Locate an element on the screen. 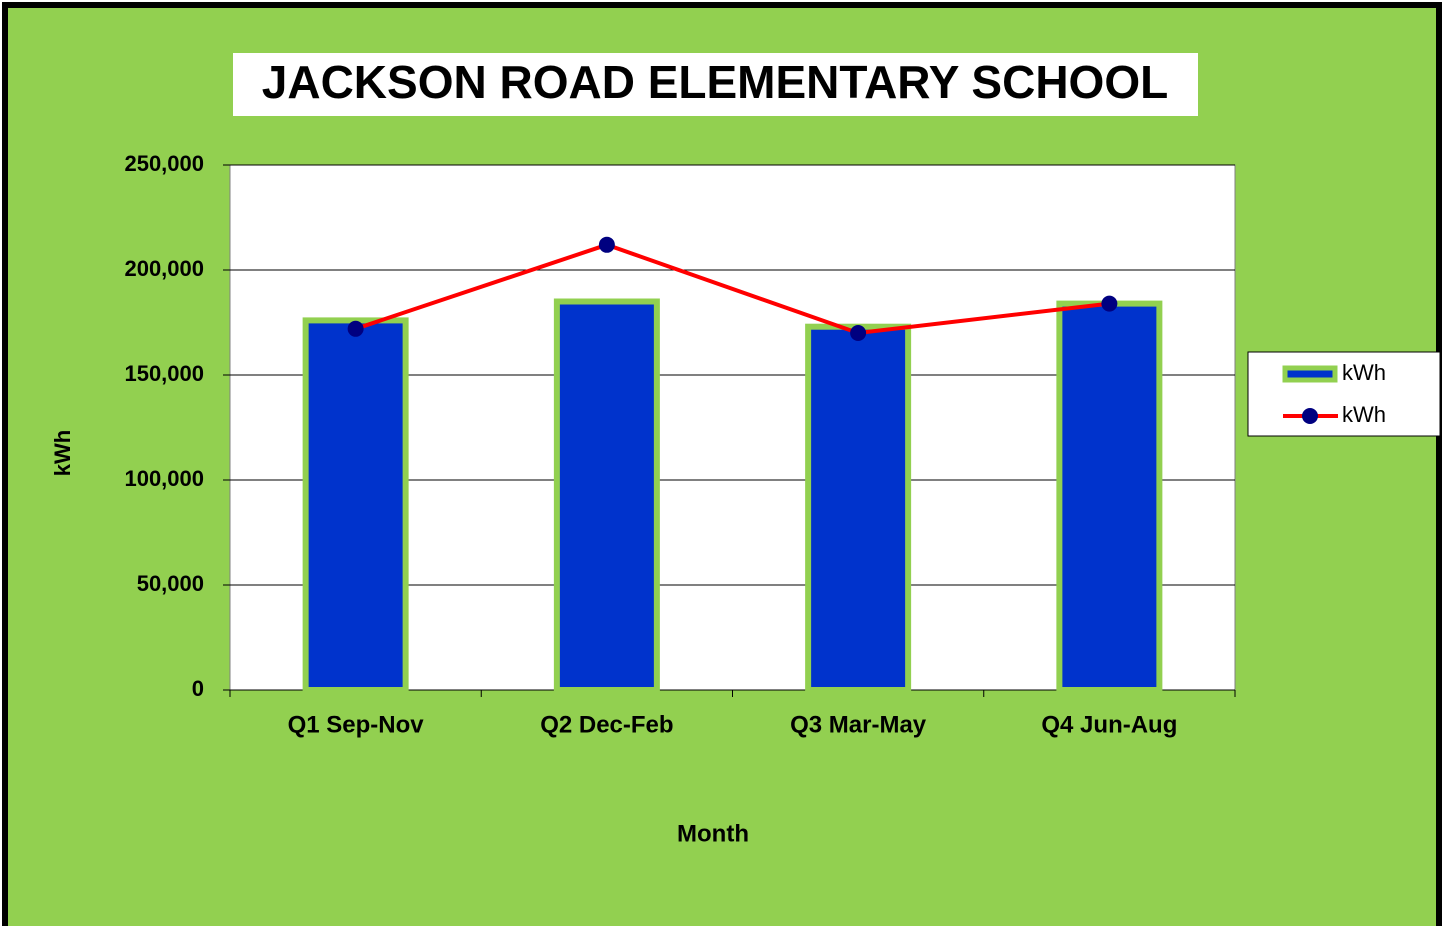 This screenshot has height=926, width=1444. chart-title: JACKSON ROAD ELEMENTARY SCHOOL is located at coordinates (715, 82).